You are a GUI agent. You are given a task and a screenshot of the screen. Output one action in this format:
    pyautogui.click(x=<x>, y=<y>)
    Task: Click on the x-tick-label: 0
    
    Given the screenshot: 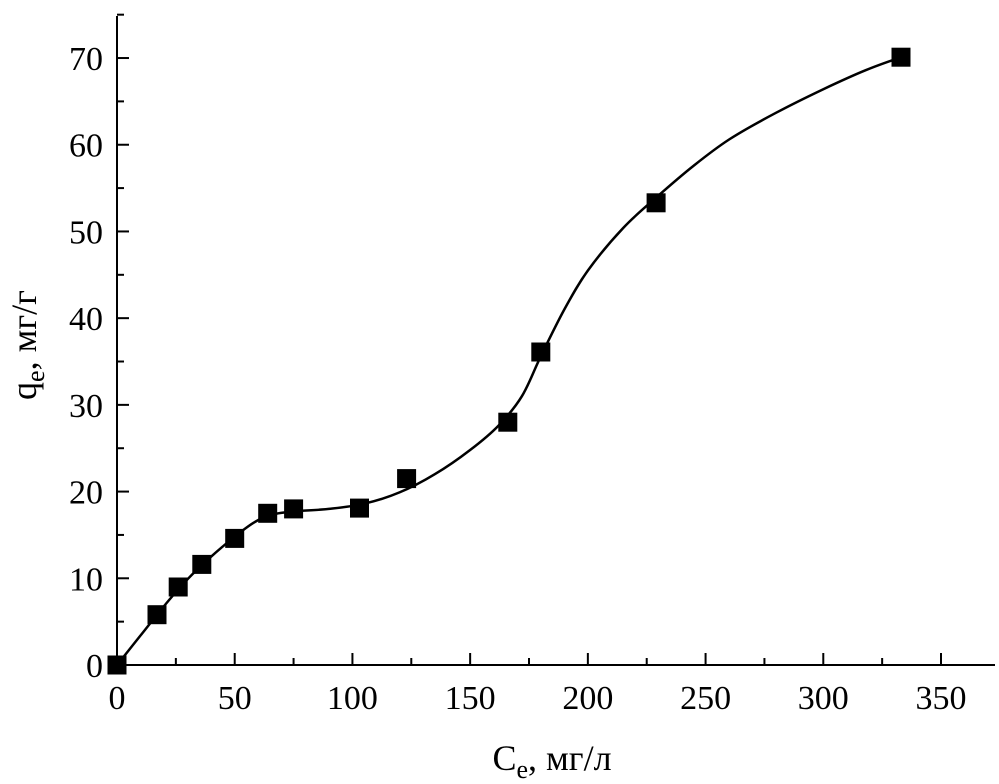 What is the action you would take?
    pyautogui.click(x=117, y=698)
    